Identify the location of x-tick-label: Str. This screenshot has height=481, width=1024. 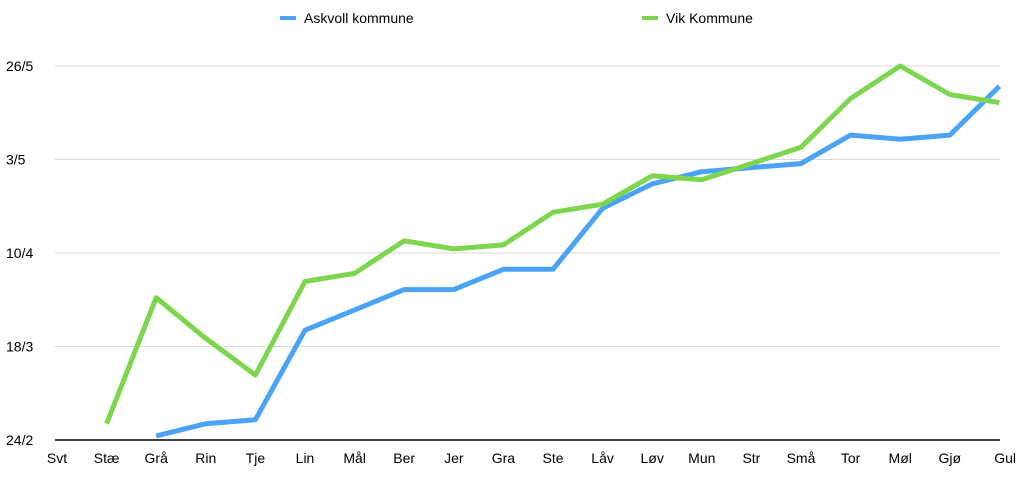
(751, 458).